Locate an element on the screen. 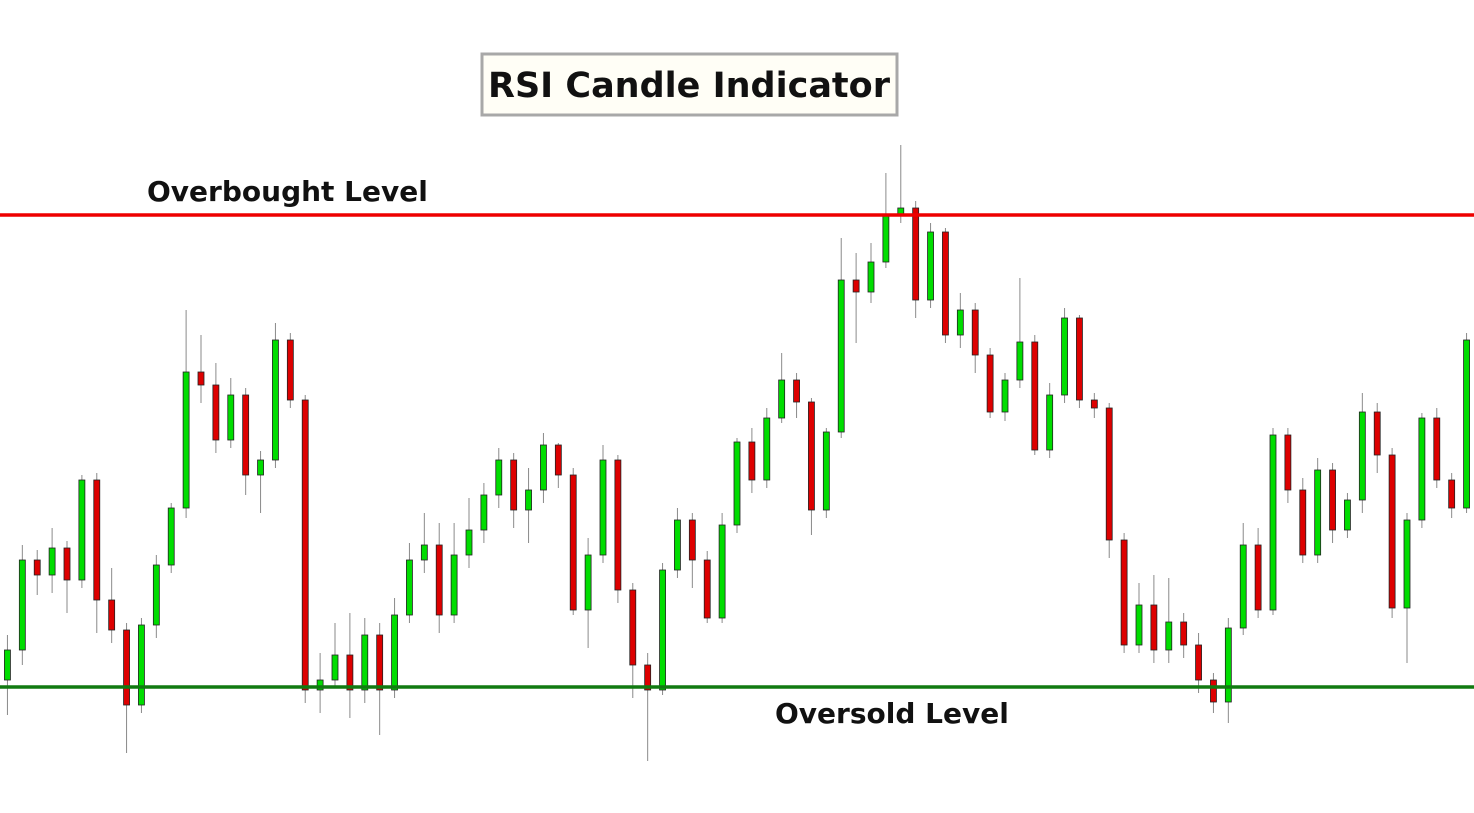 This screenshot has width=1474, height=813. title-box is located at coordinates (689, 84).